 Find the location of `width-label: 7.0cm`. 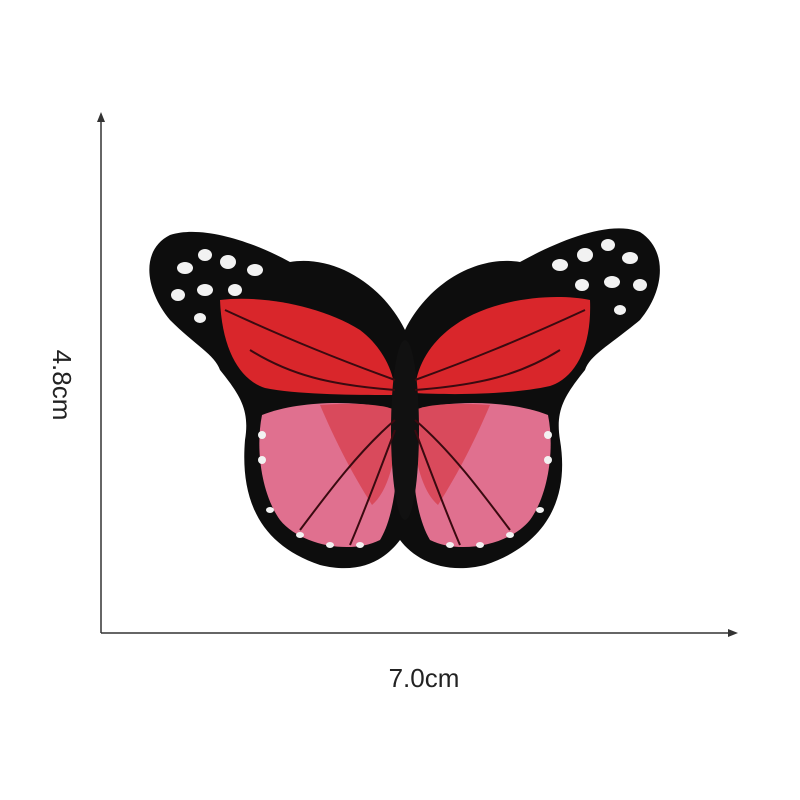

width-label: 7.0cm is located at coordinates (424, 678).